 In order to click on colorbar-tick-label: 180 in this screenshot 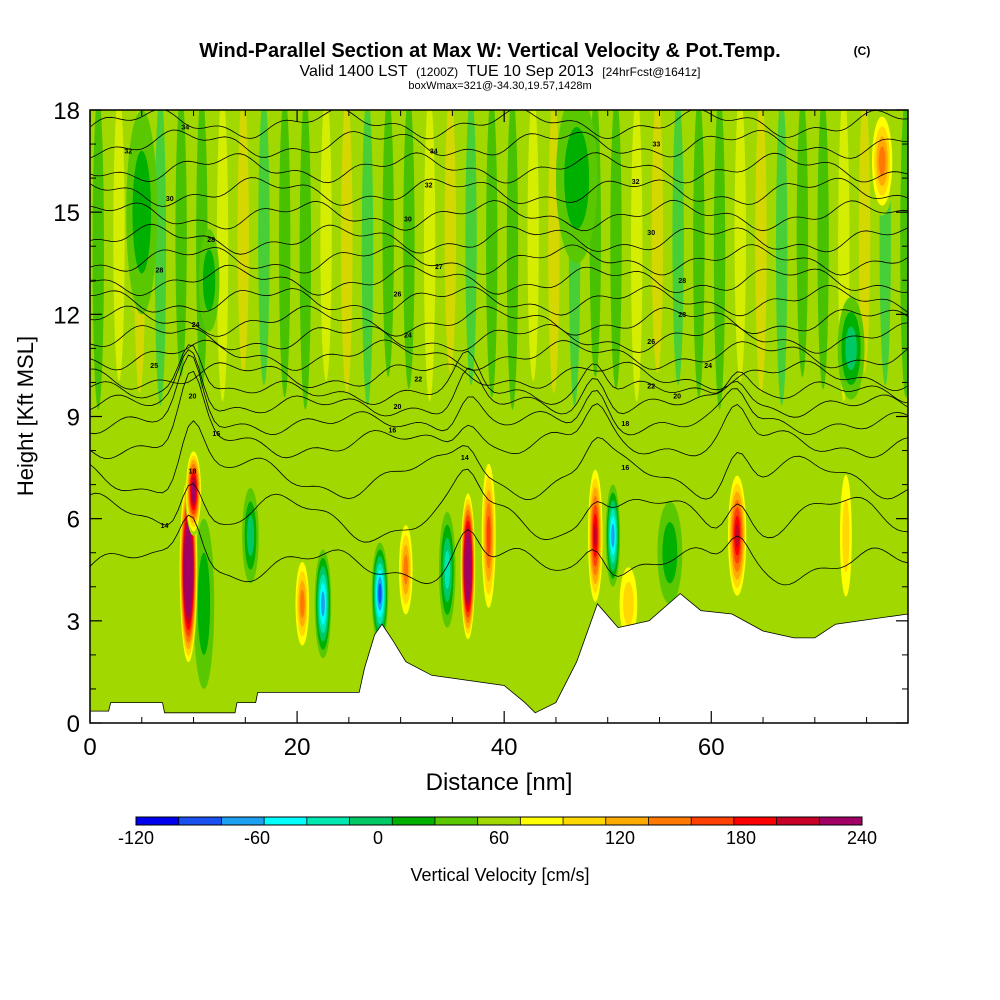, I will do `click(741, 838)`.